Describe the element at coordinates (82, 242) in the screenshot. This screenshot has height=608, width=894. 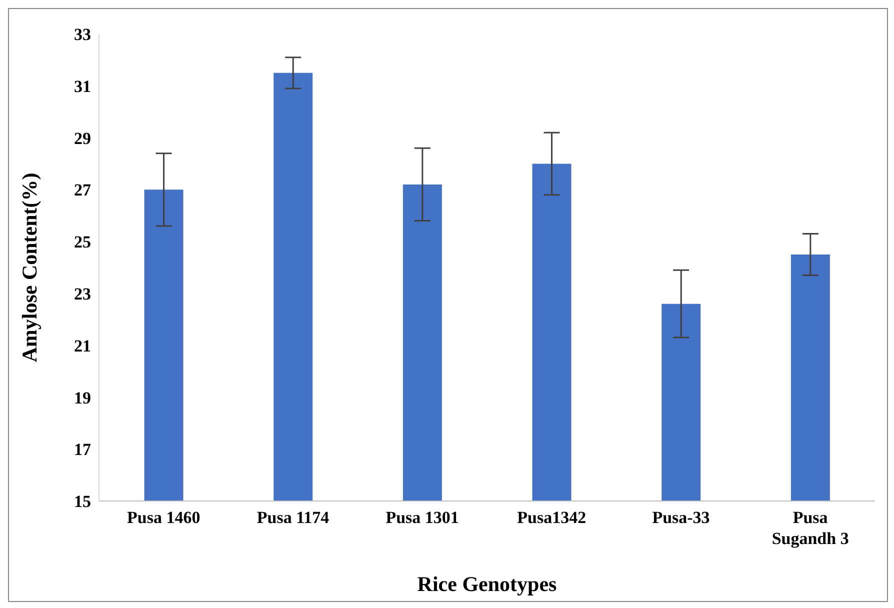
I see `y-tick-label: 25` at that location.